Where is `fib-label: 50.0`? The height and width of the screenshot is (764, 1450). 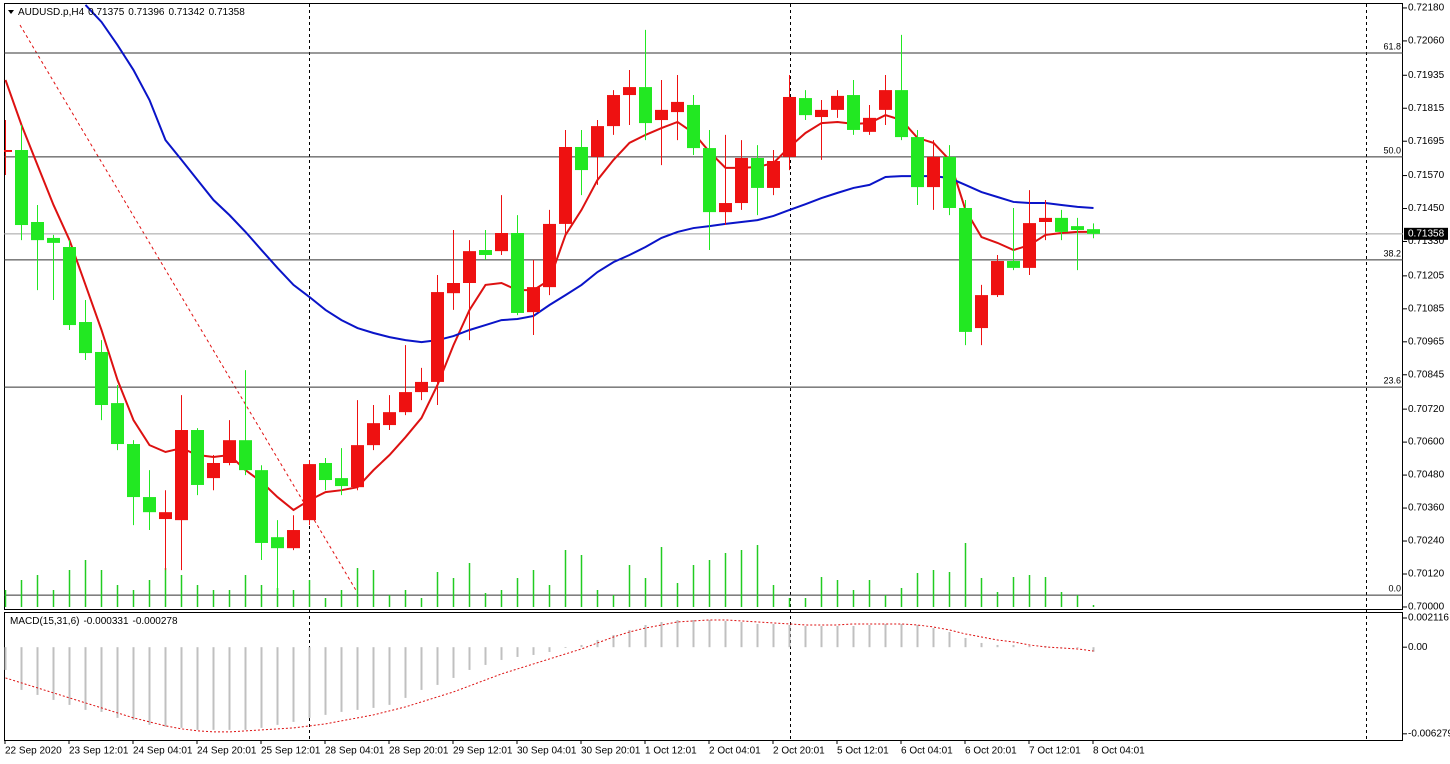 fib-label: 50.0 is located at coordinates (1392, 150).